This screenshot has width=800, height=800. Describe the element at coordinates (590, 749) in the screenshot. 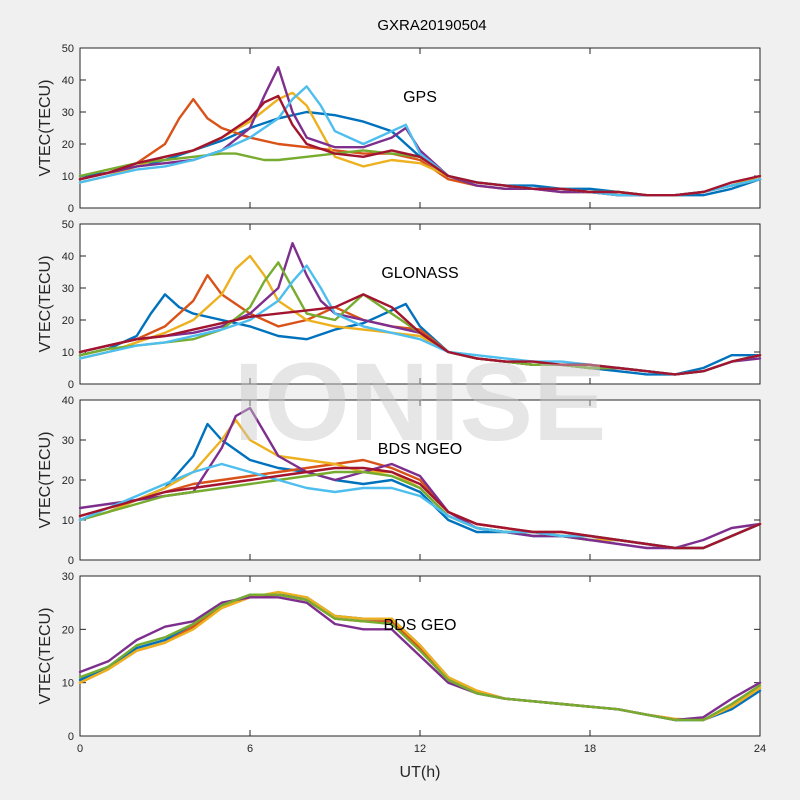

I see `x-tick-label: 18` at that location.